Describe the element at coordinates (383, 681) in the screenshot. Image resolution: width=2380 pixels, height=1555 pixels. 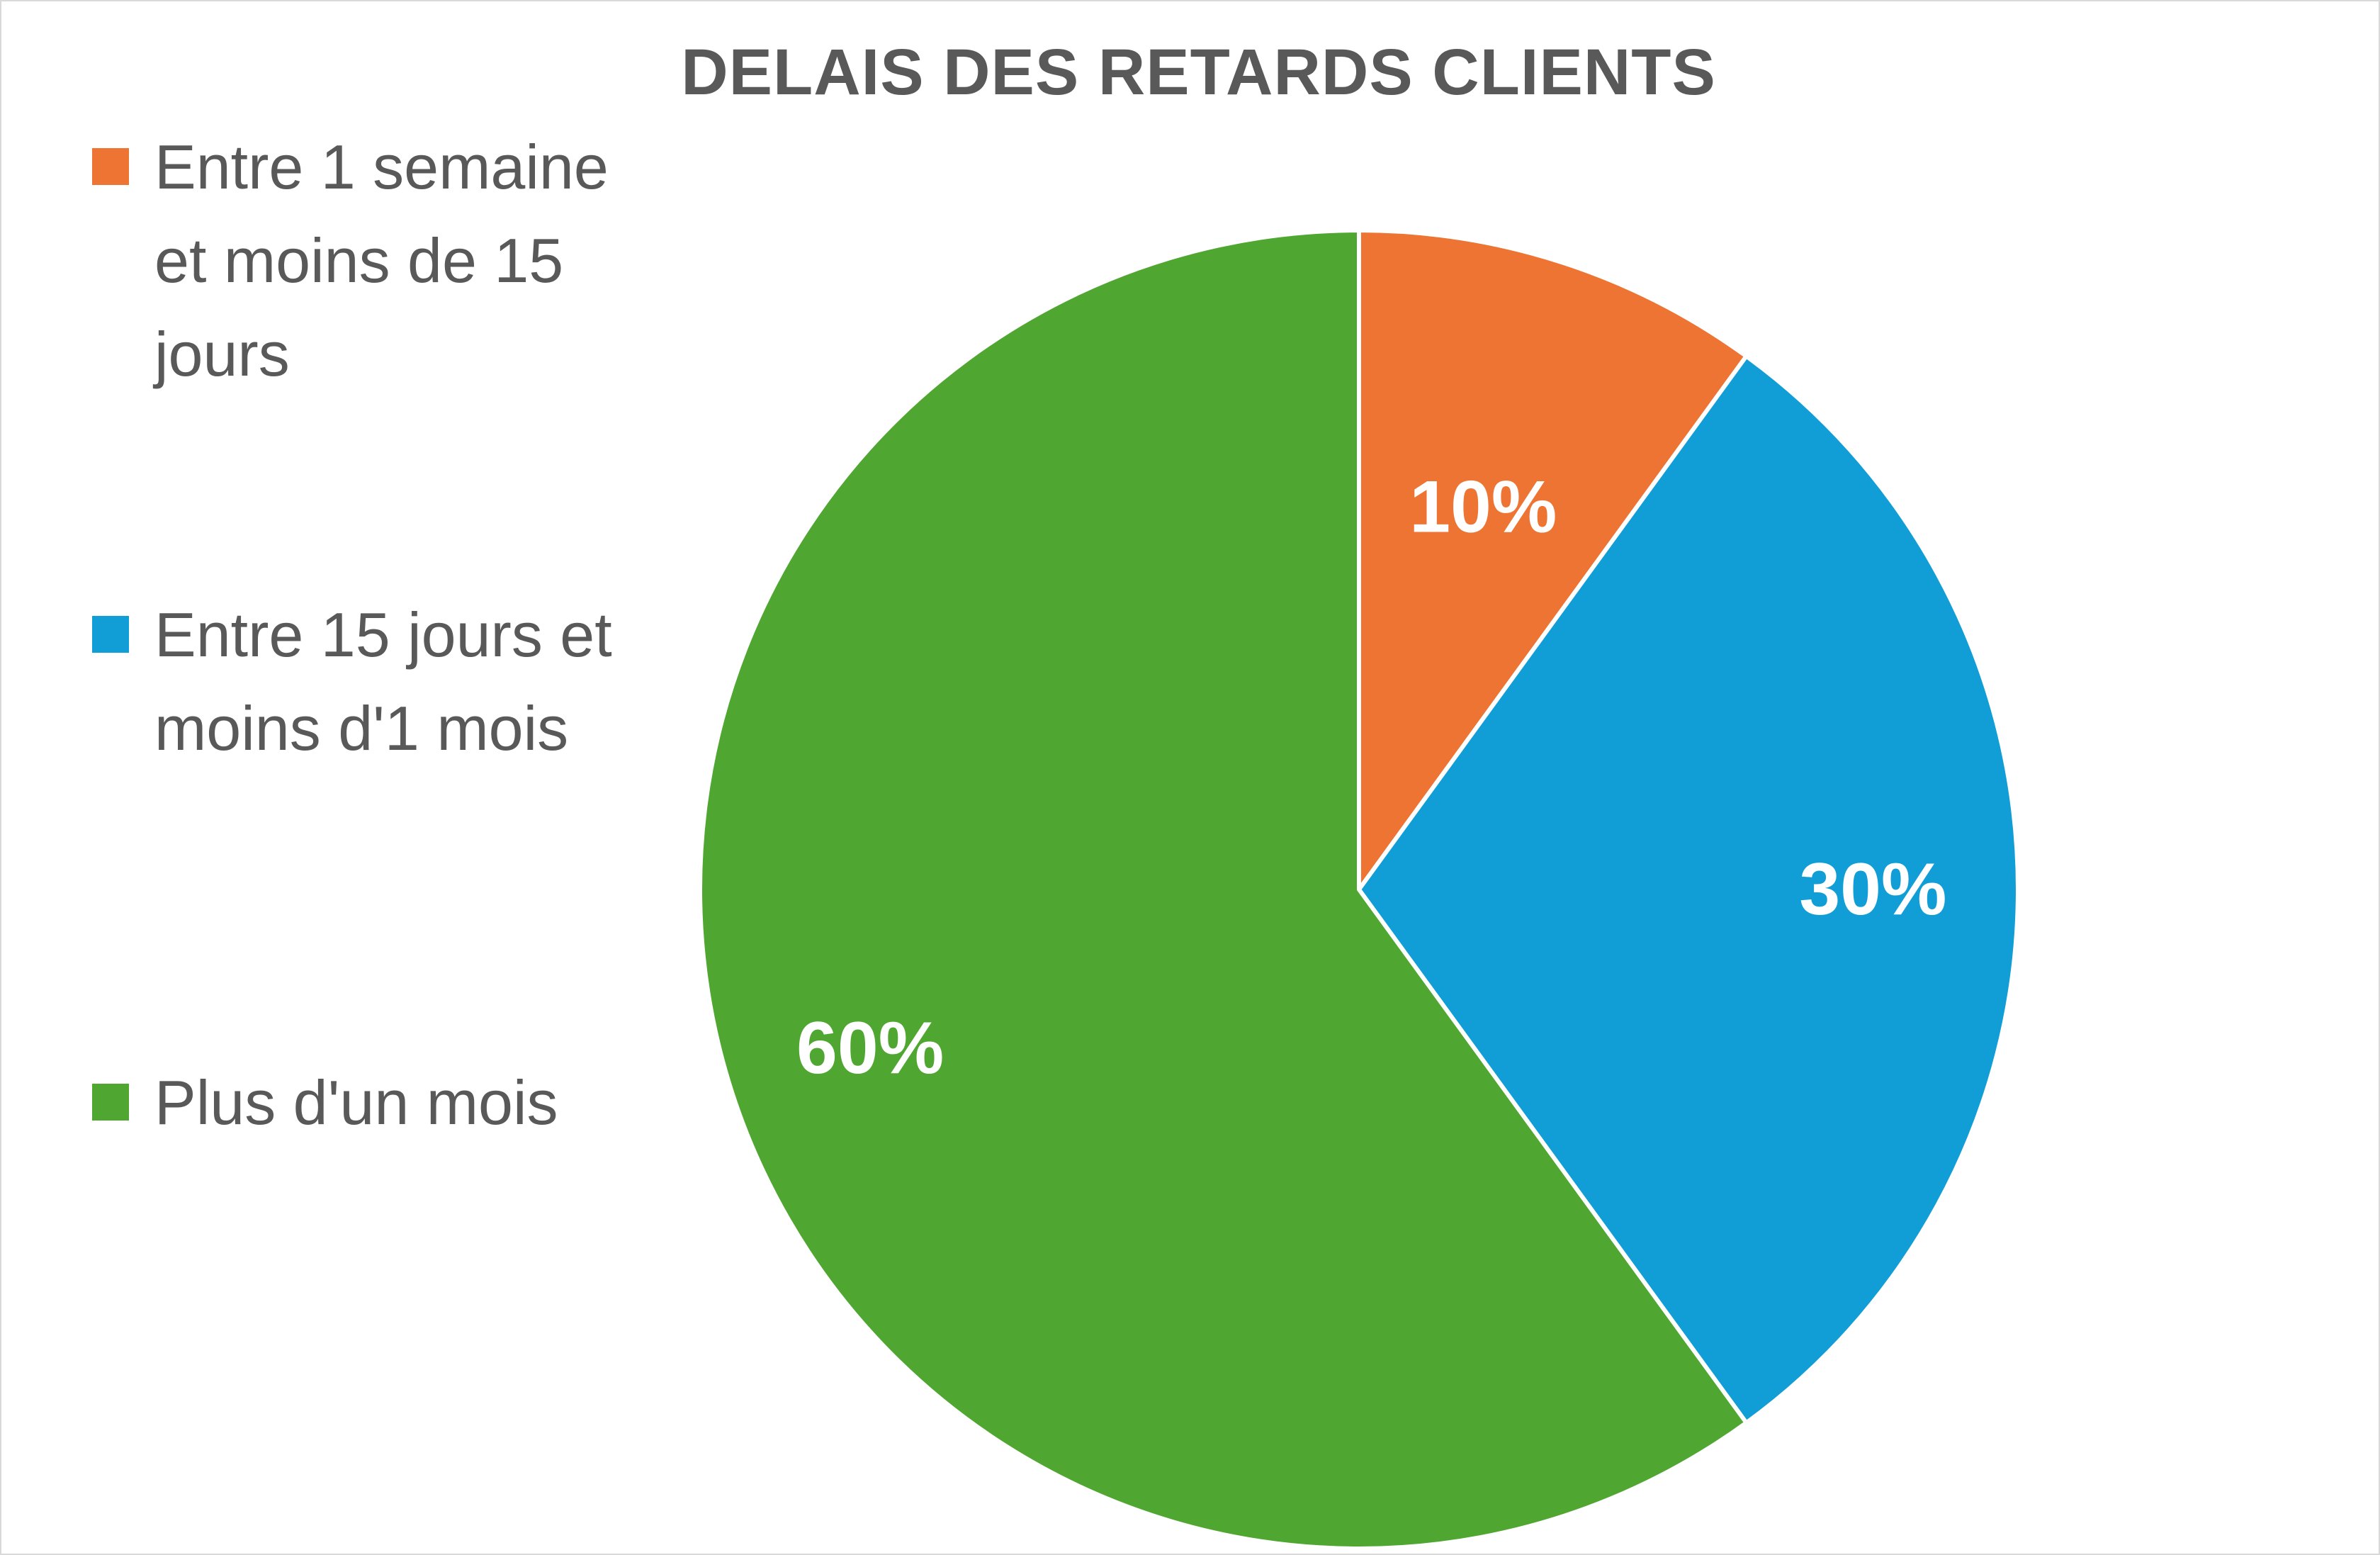
I see `legend-label-2: Entre 15 jours et moins d'1 mois` at that location.